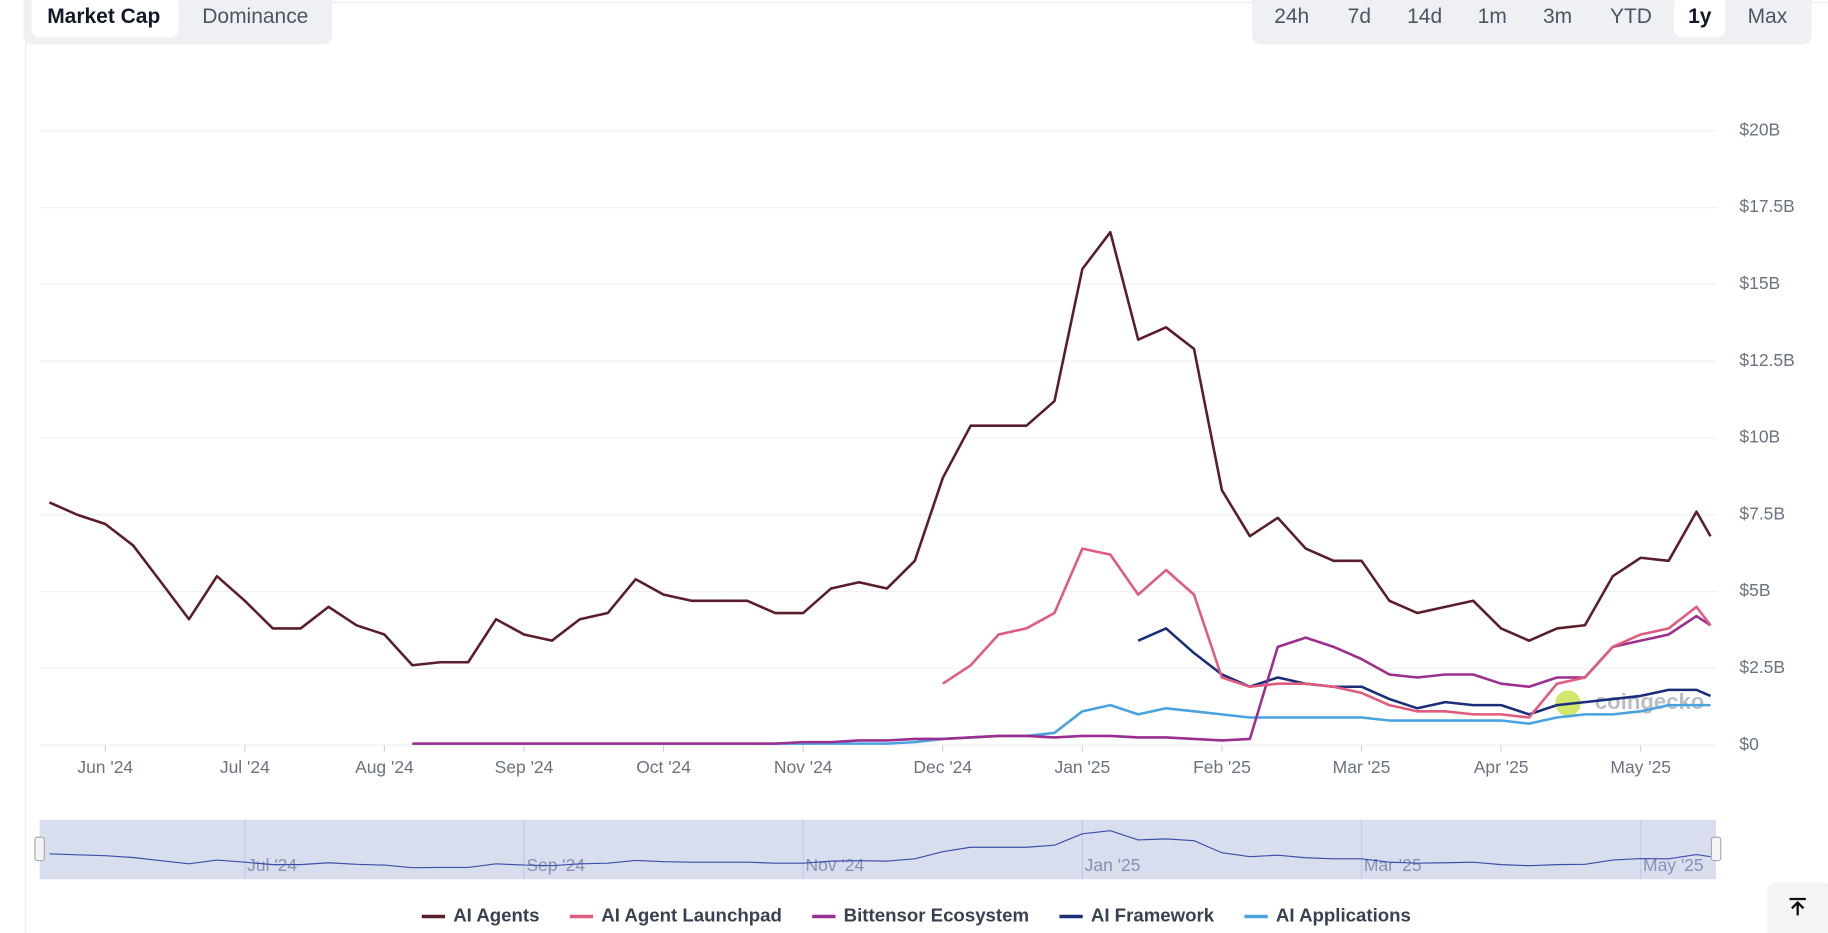 This screenshot has height=933, width=1828. Describe the element at coordinates (1631, 16) in the screenshot. I see `range-button: YTD` at that location.